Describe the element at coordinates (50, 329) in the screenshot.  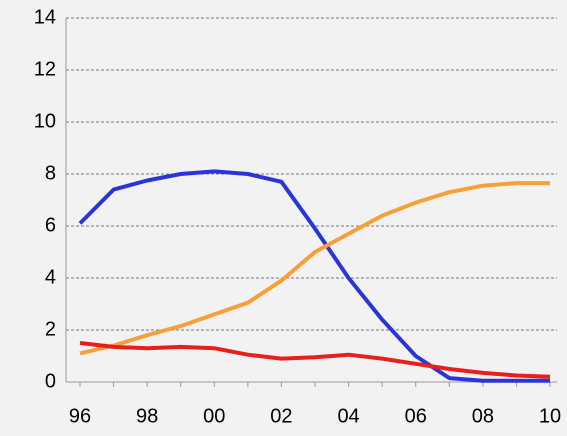
I see `y-tick-label: 2` at that location.